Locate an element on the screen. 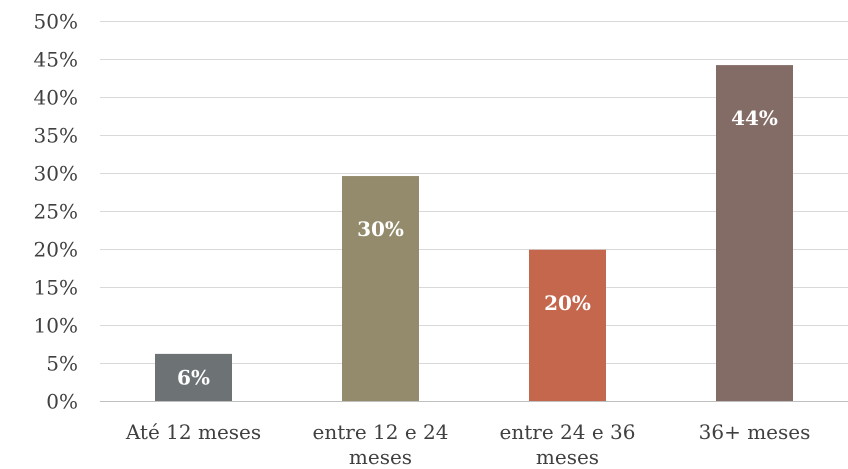 The image size is (848, 469). y-tick-label: 5% is located at coordinates (62, 364).